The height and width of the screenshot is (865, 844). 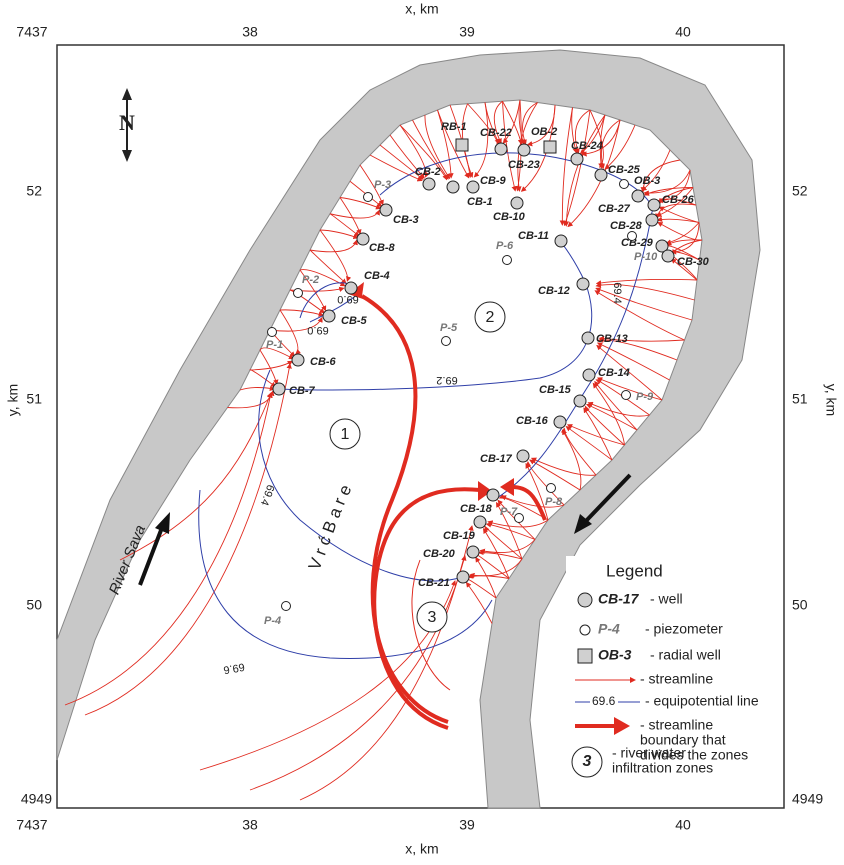 I want to click on piezometer-label: OB-3, so click(x=647, y=181).